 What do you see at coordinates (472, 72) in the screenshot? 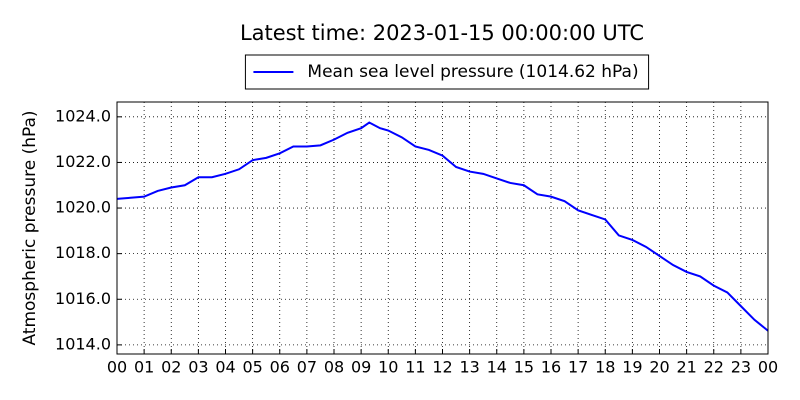
I see `legend-label: Mean sea level pressure (1014.62 hPa)` at bounding box center [472, 72].